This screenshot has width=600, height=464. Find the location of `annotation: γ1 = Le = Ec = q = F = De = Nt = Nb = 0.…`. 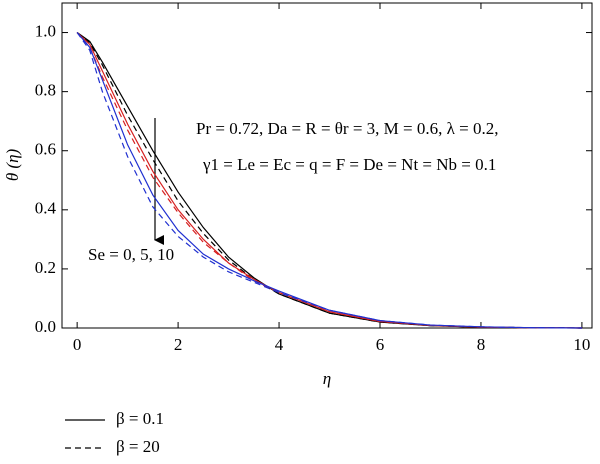

annotation: γ1 = Le = Ec = q = F = De = Nt = Nb = 0.… is located at coordinates (349, 164).